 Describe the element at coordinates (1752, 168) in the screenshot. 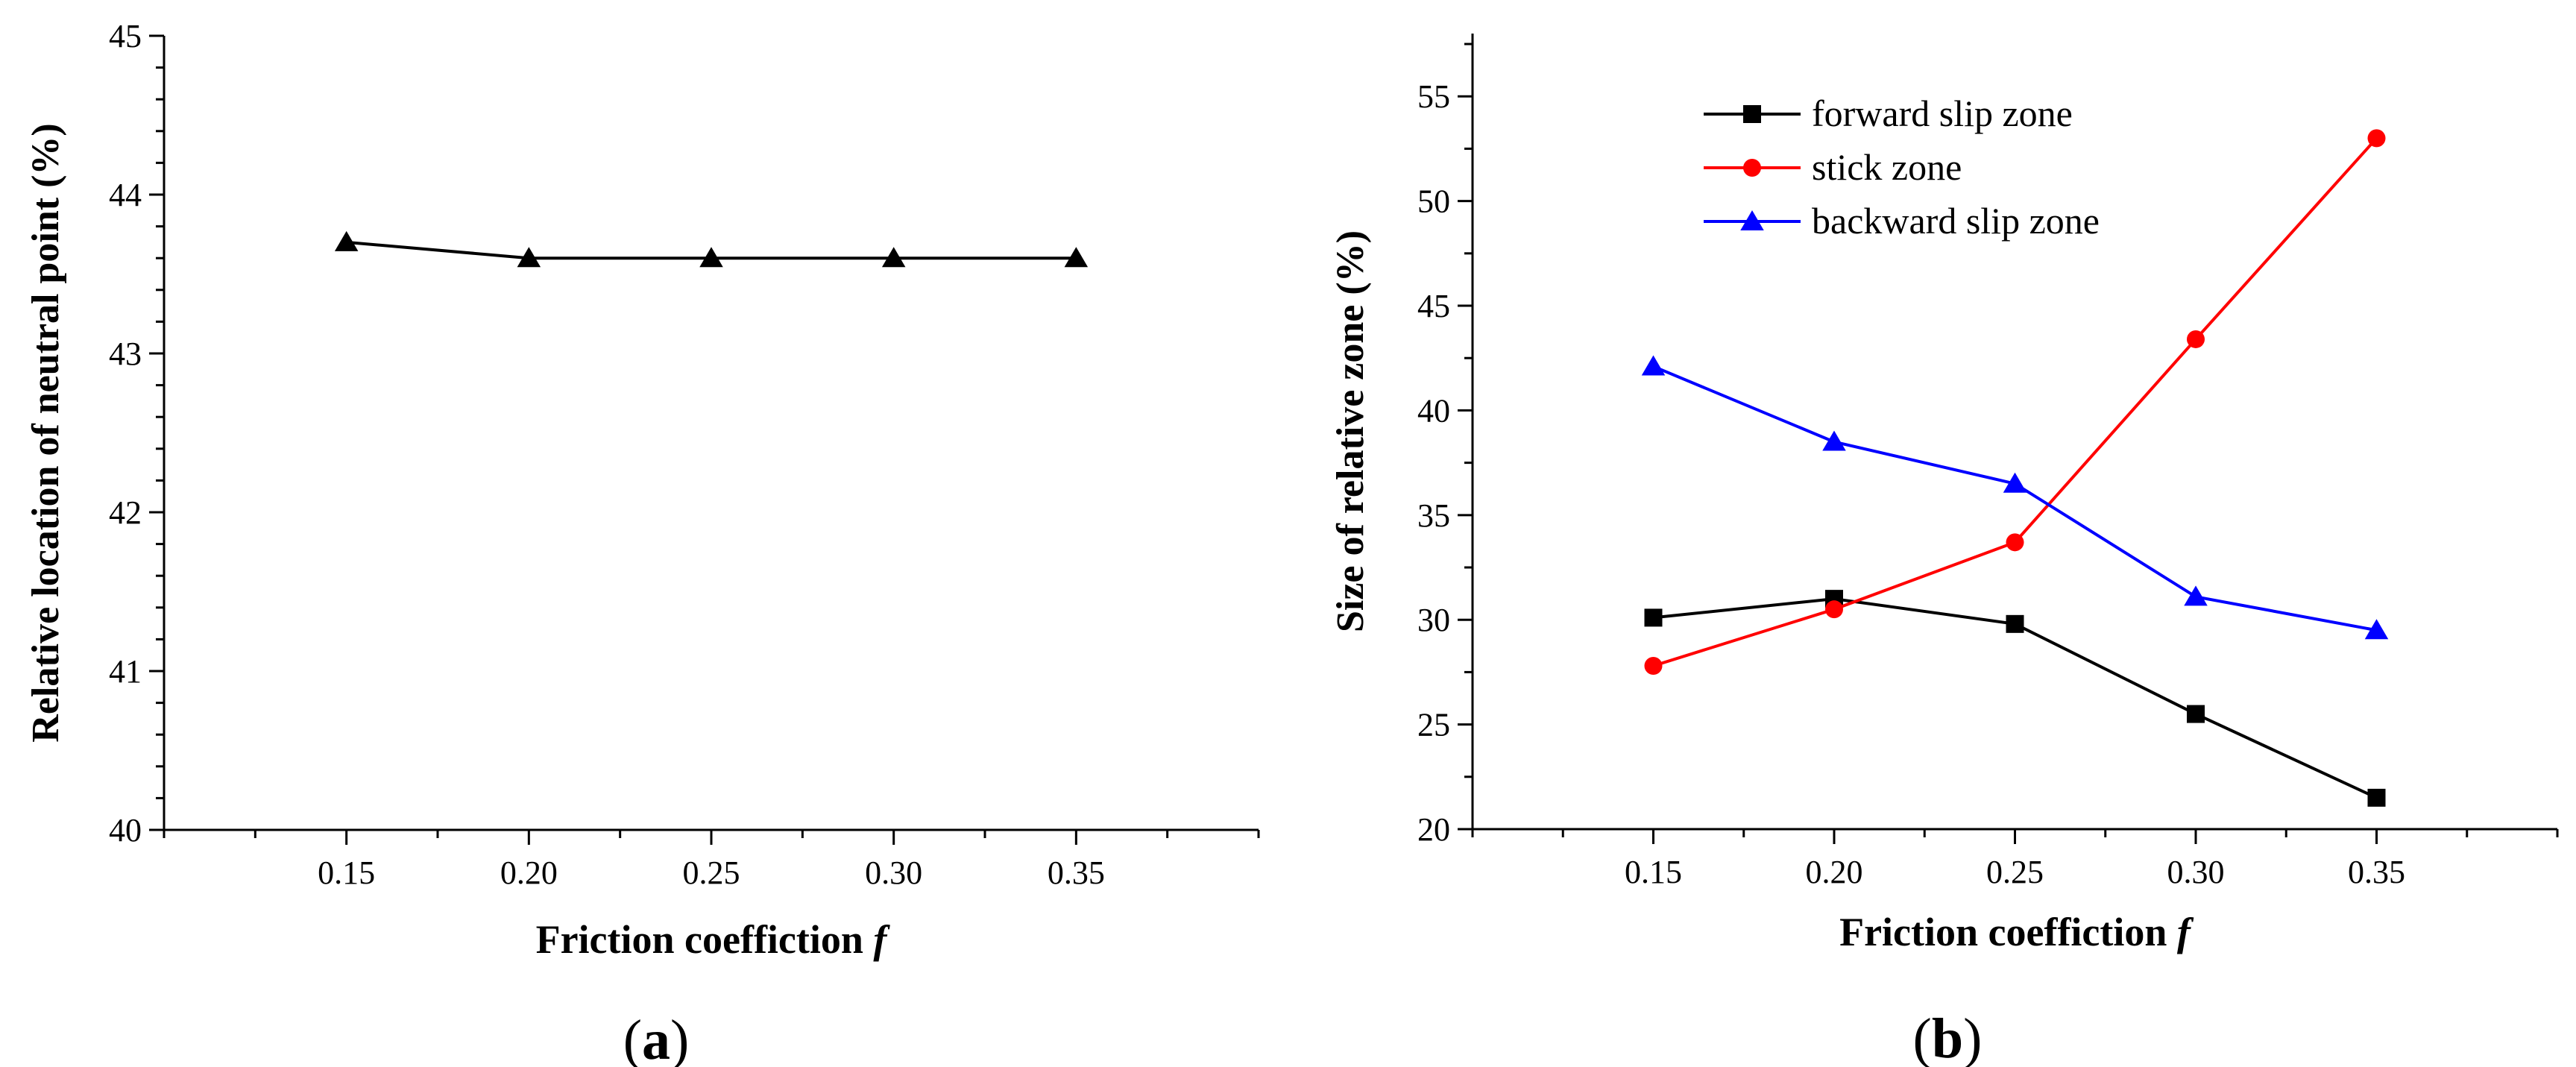

I see `legend-marker-stick-zone` at that location.